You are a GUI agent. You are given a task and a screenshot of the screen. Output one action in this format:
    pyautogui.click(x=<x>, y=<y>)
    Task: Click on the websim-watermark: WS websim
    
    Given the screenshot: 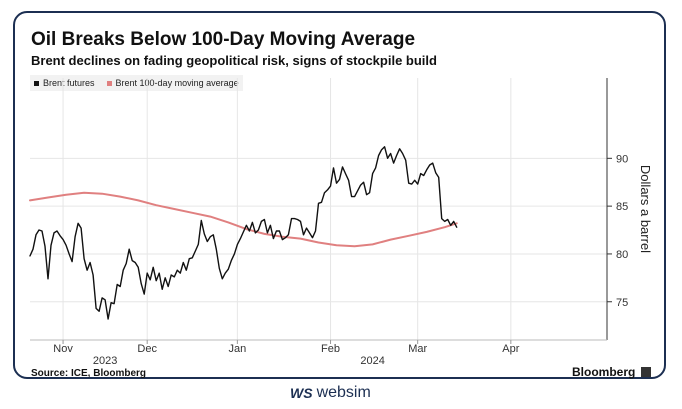 What is the action you would take?
    pyautogui.click(x=330, y=393)
    